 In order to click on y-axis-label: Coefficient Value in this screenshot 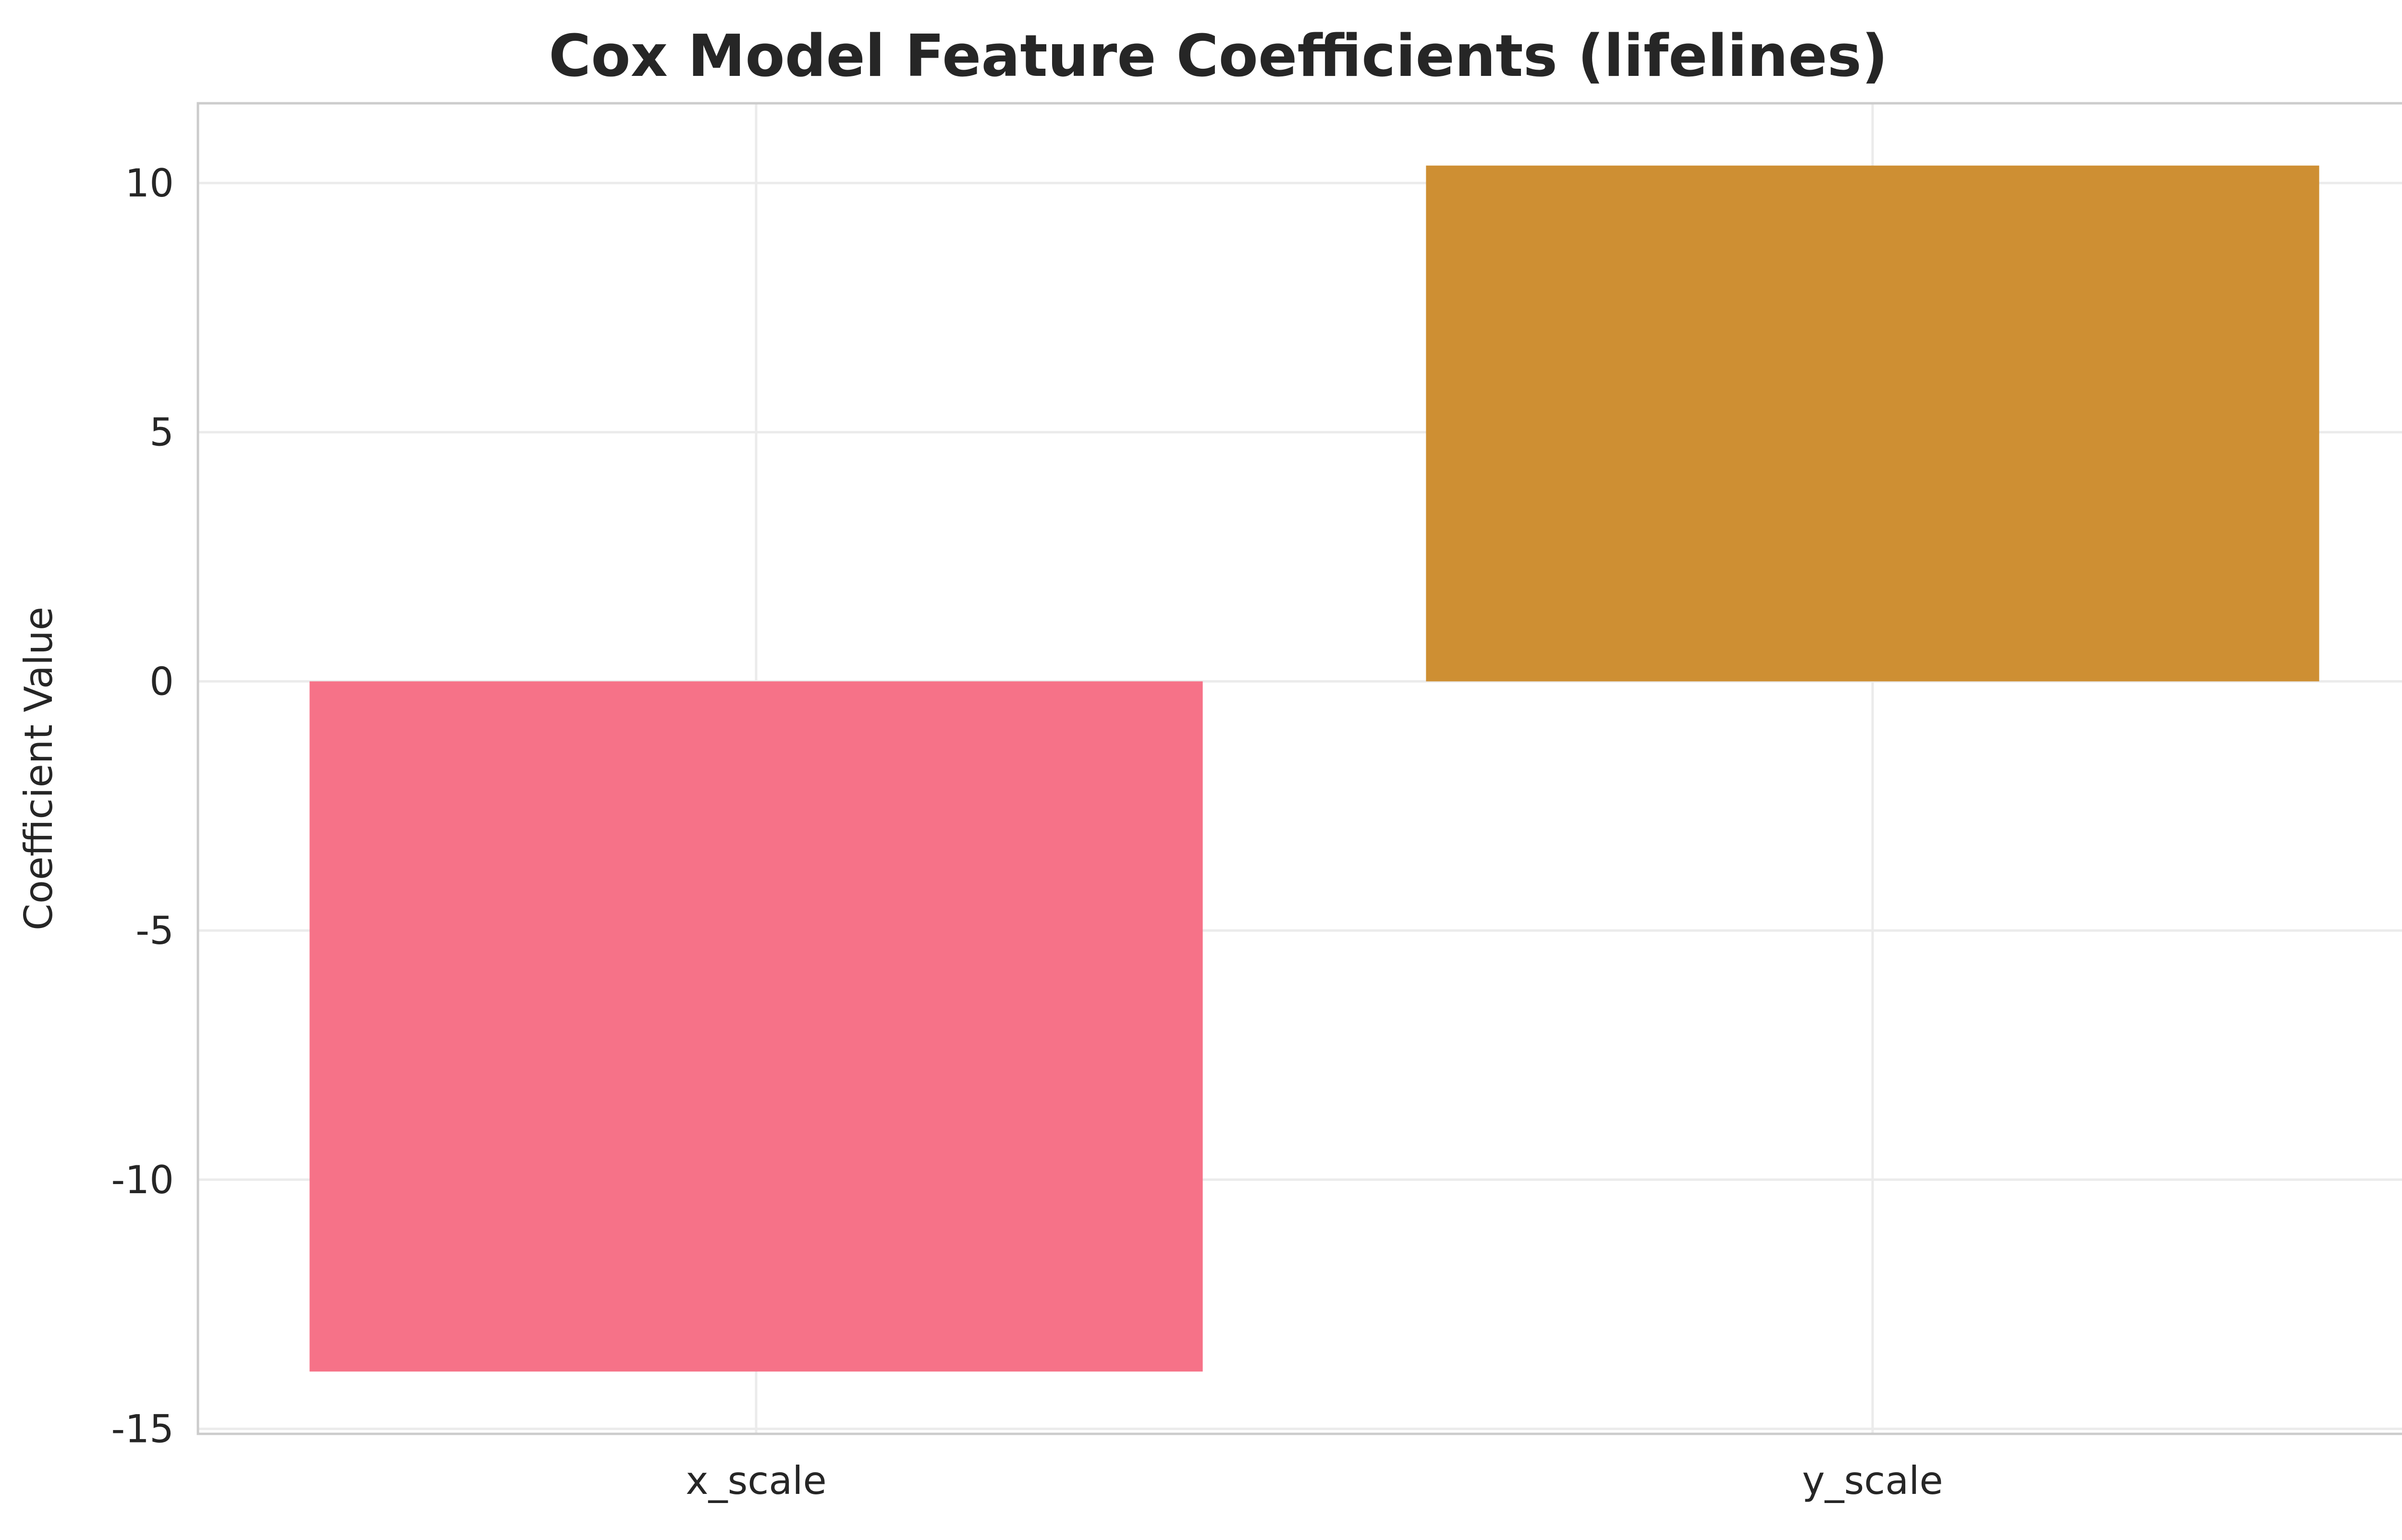, I will do `click(38, 769)`.